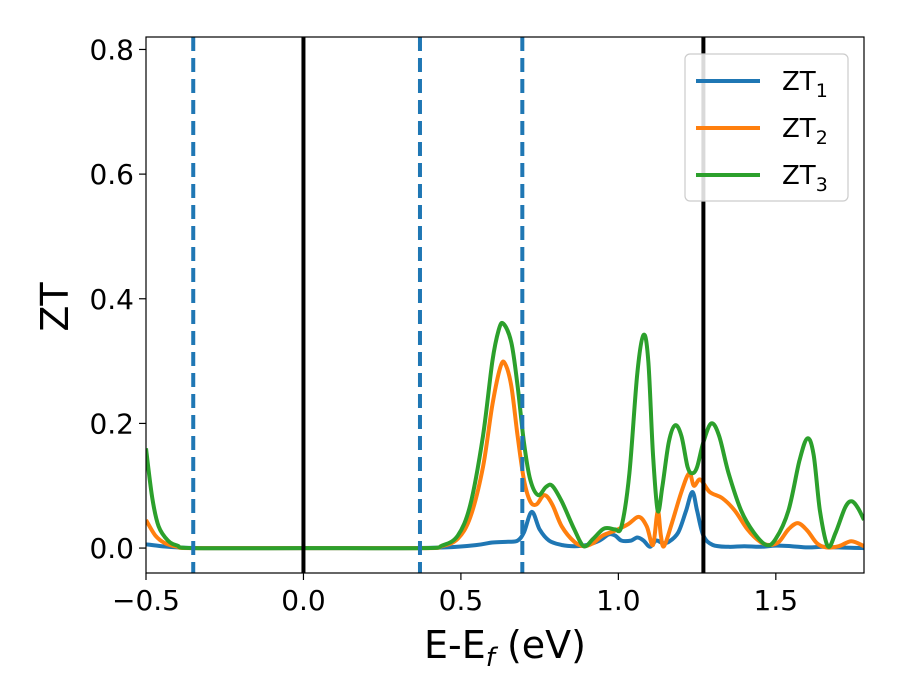  What do you see at coordinates (111, 423) in the screenshot?
I see `y-tick-label: 0.2` at bounding box center [111, 423].